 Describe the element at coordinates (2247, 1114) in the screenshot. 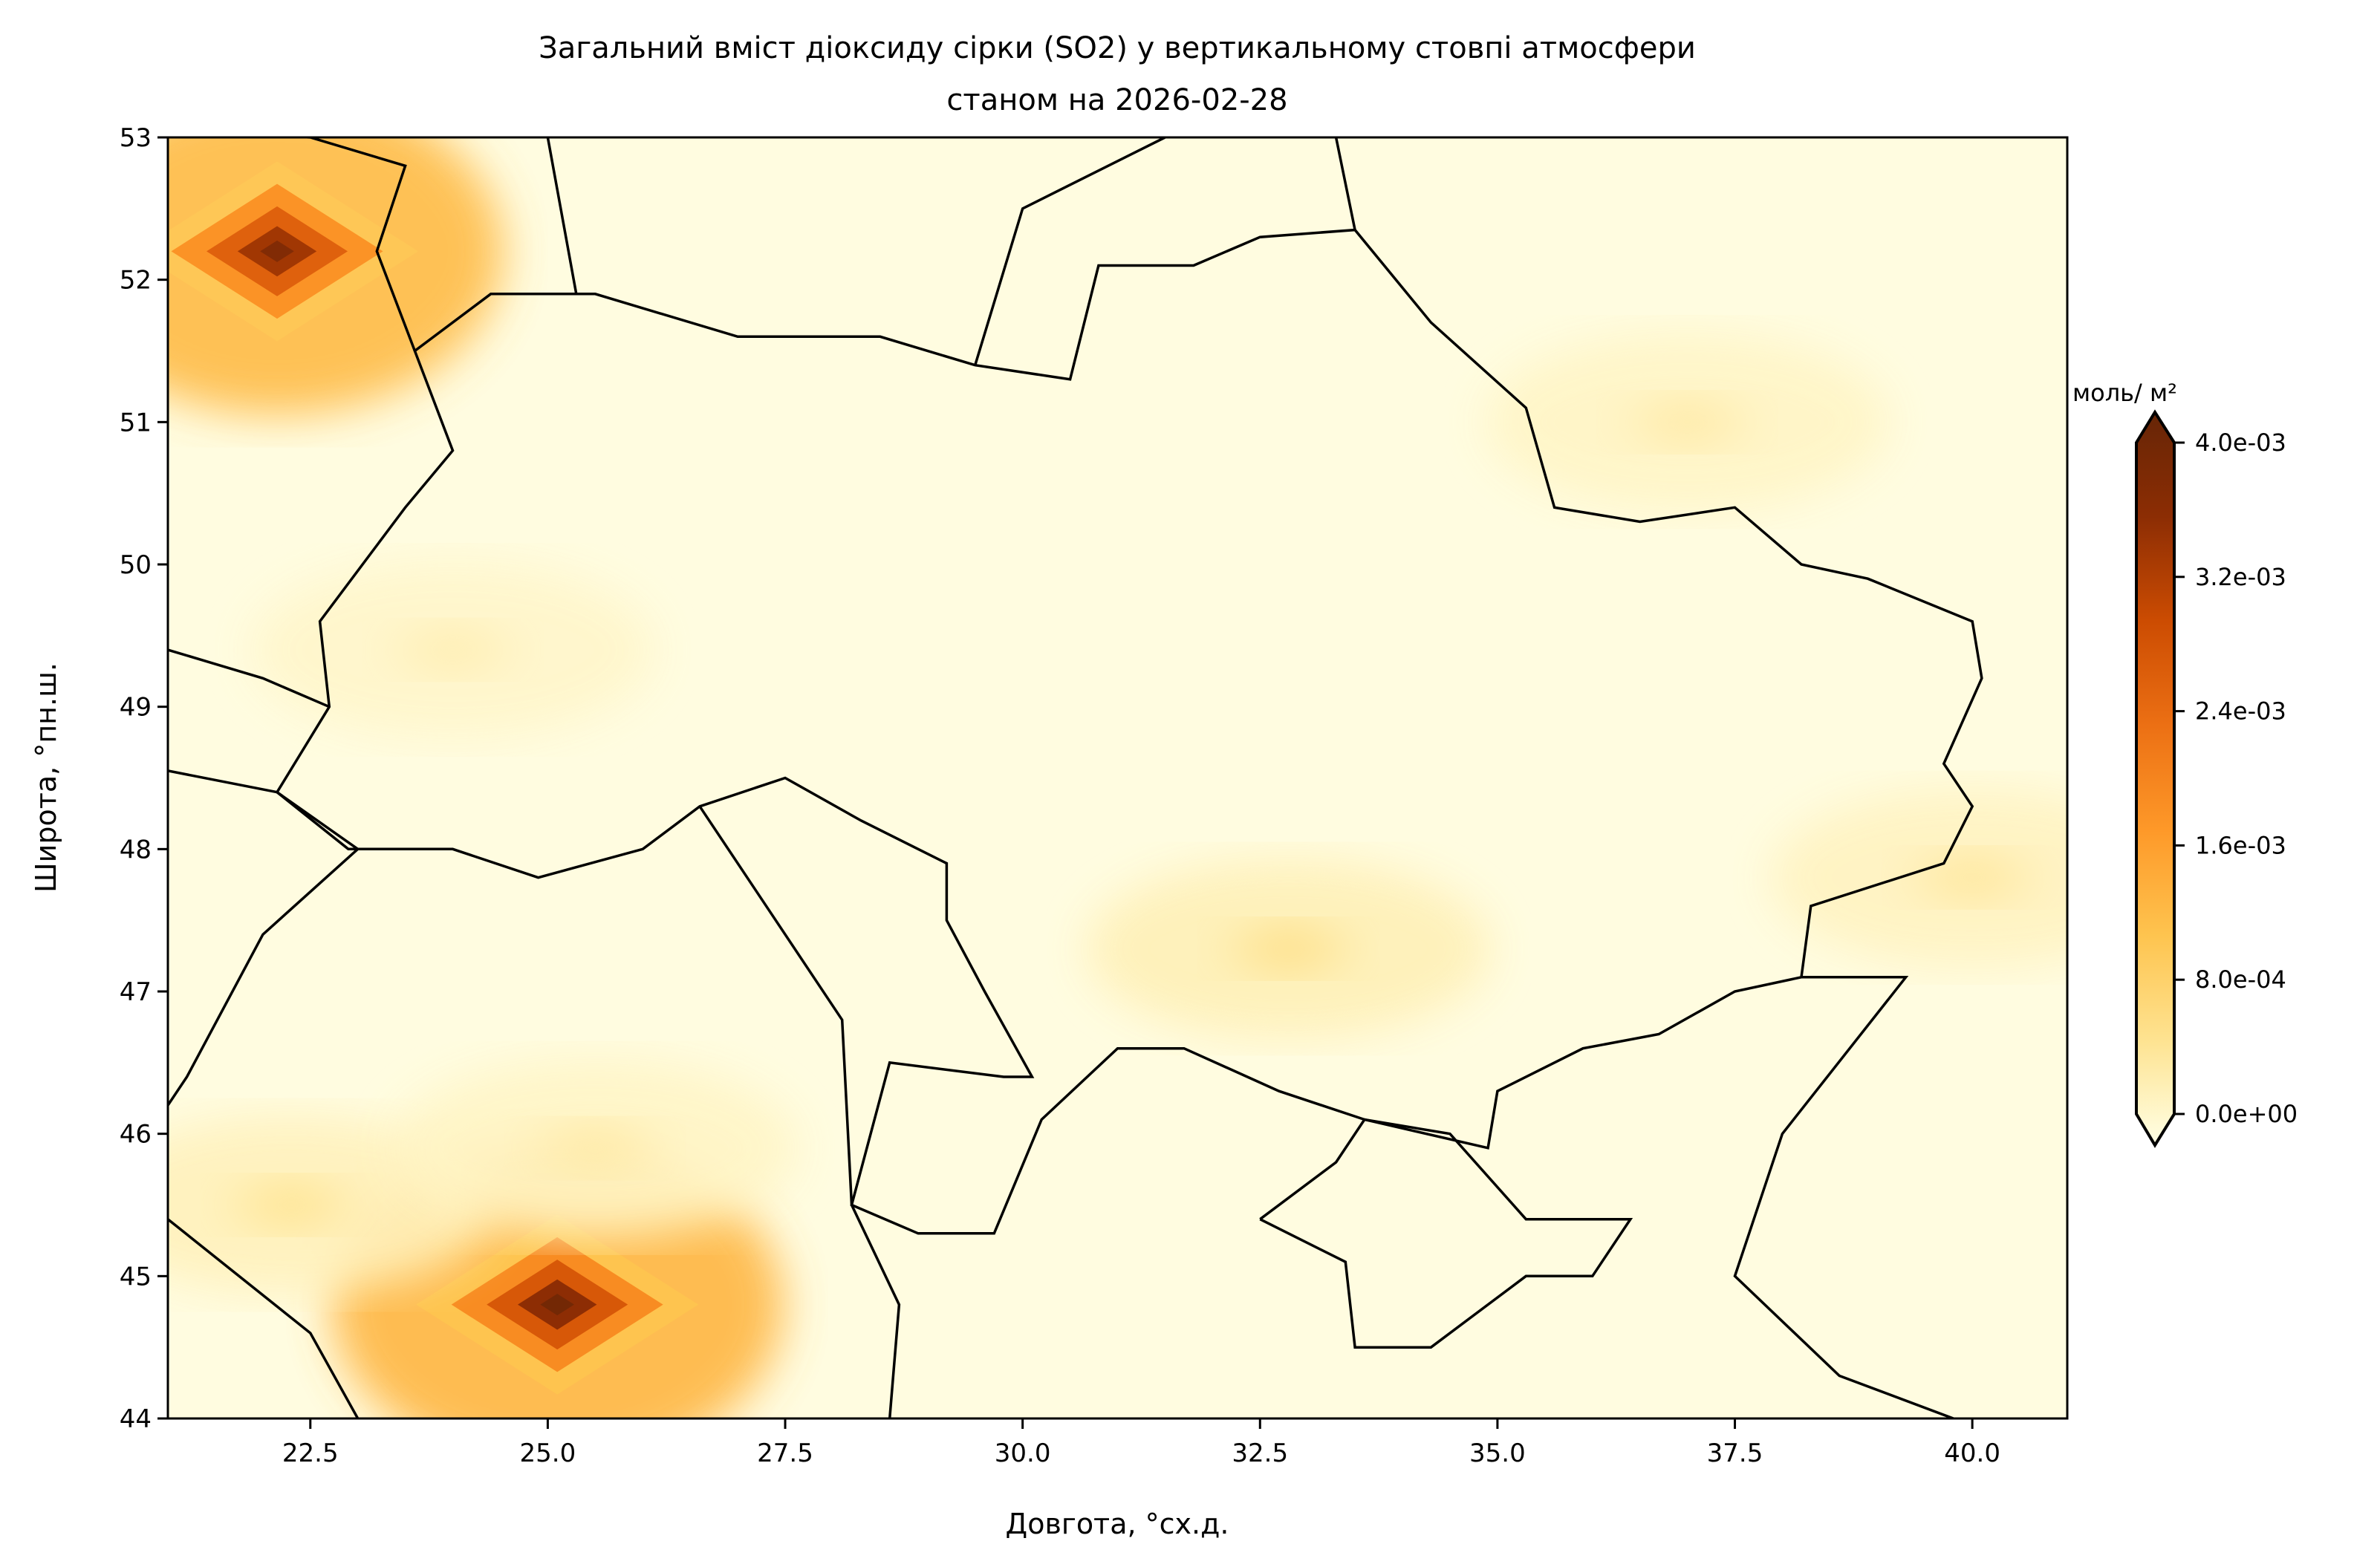

I see `colorbar-tick-label: 0.0e+00` at that location.